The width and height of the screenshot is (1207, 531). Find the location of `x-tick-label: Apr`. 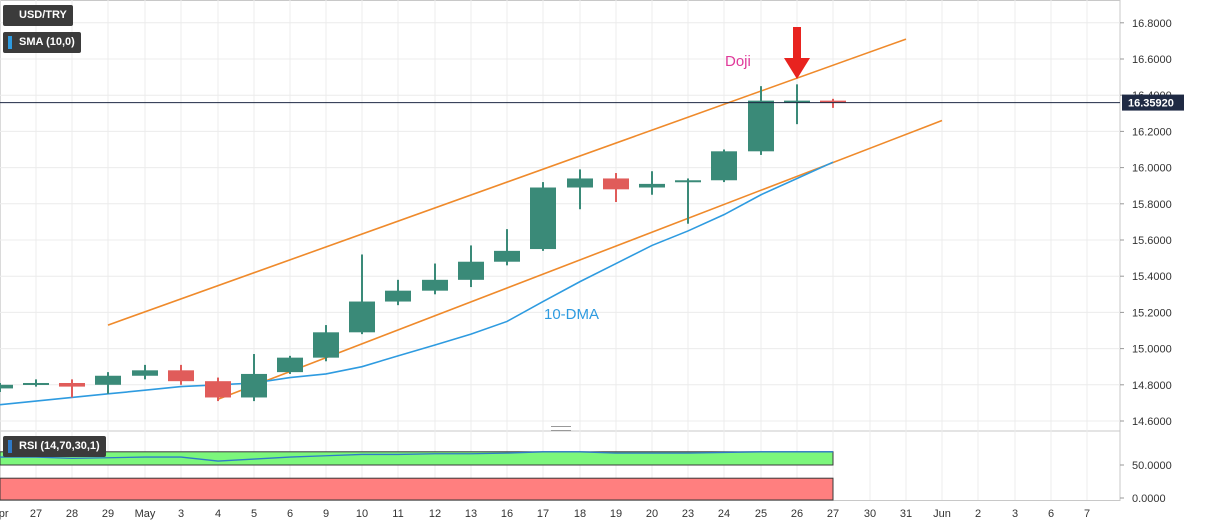

x-tick-label: Apr is located at coordinates (4, 514).